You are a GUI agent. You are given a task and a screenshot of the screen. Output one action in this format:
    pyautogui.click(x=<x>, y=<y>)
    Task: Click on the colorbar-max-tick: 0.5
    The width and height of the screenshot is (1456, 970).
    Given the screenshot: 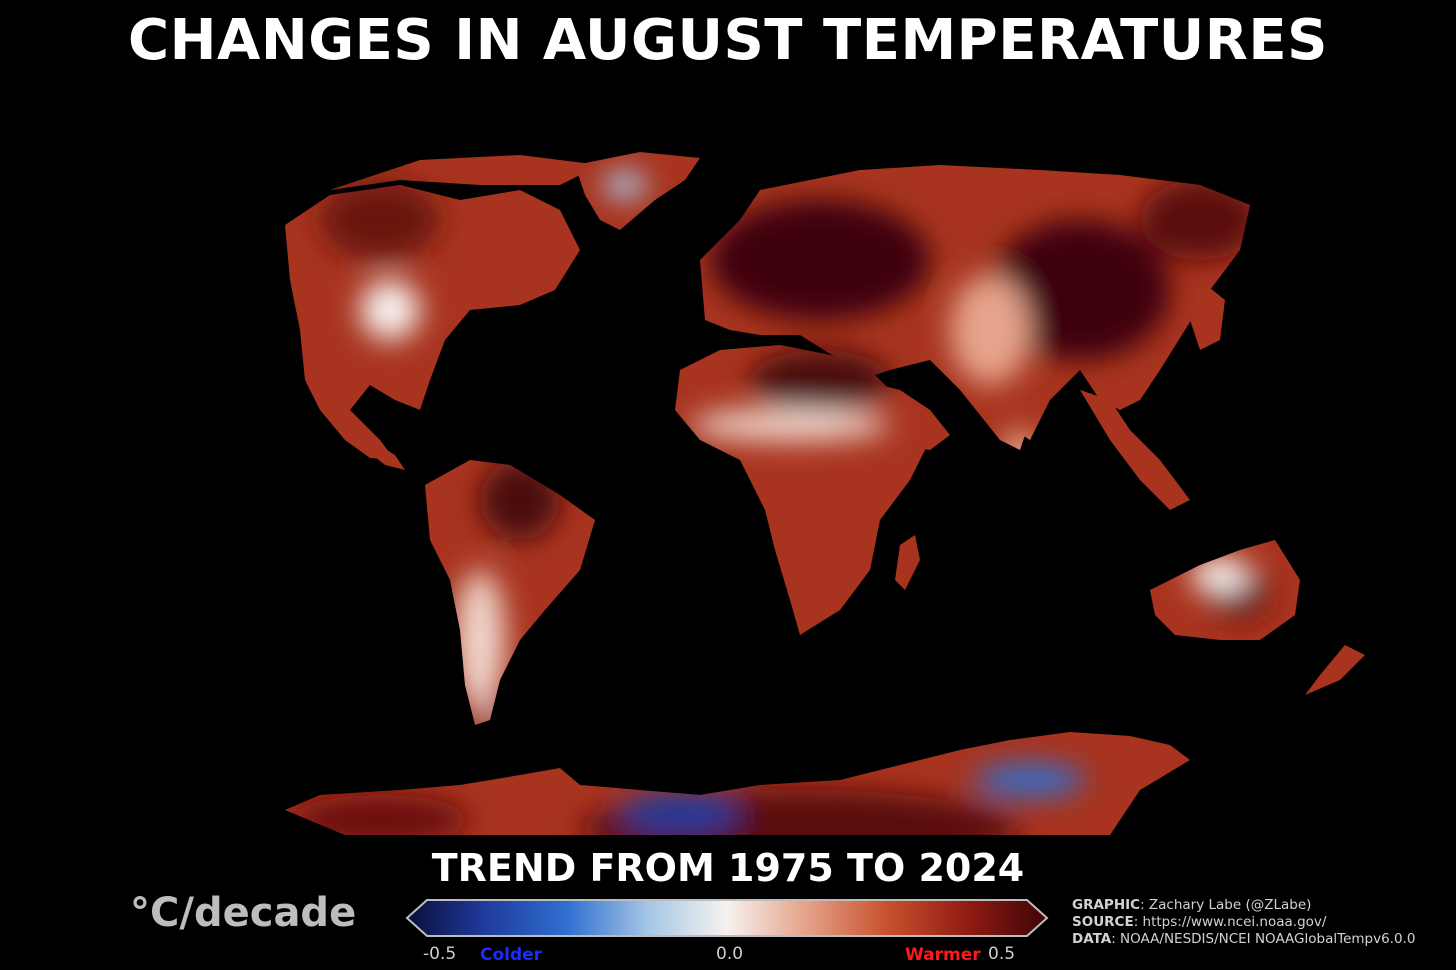 What is the action you would take?
    pyautogui.click(x=1002, y=954)
    